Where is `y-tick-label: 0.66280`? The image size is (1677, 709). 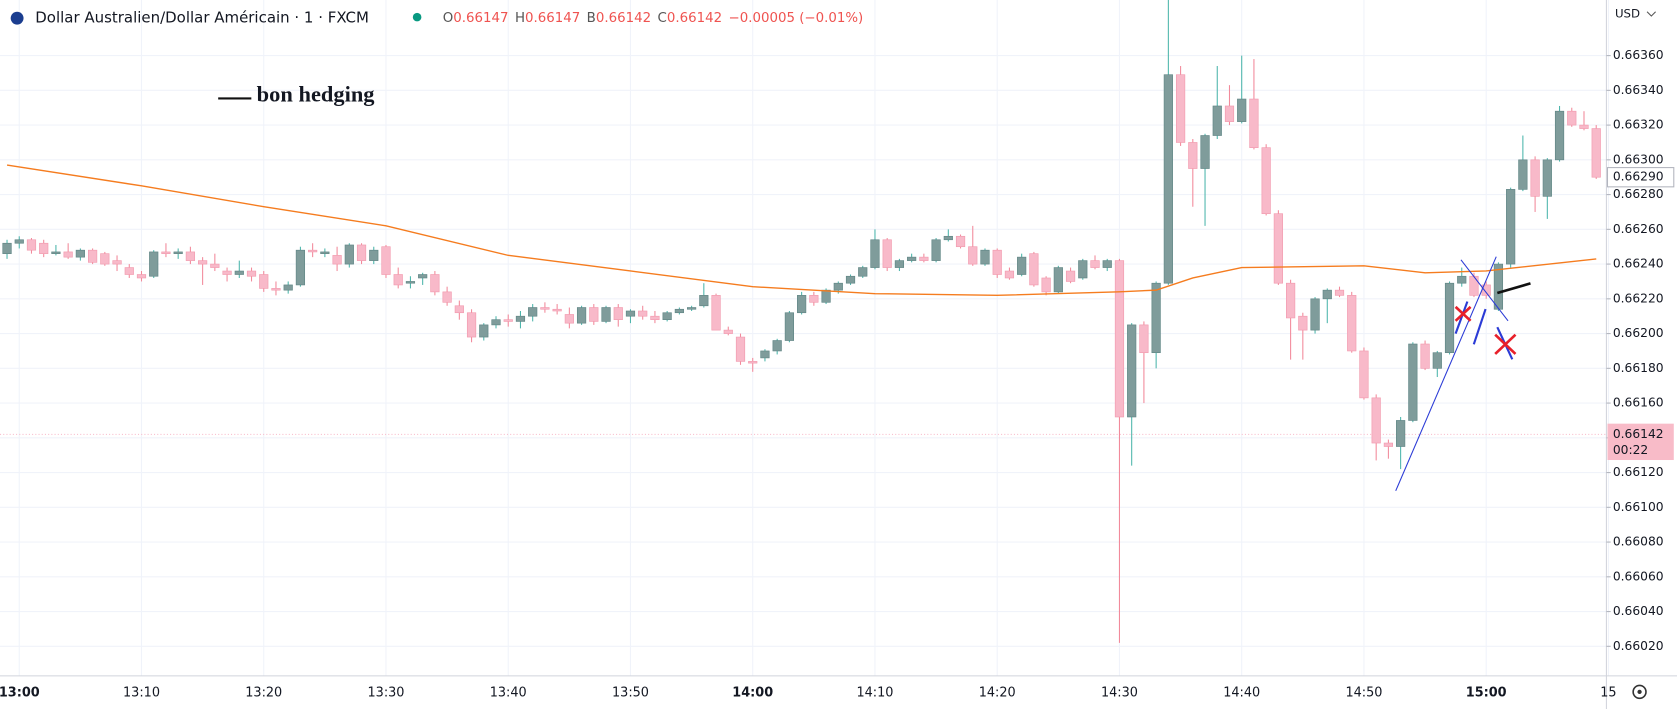
y-tick-label: 0.66280 is located at coordinates (1638, 194).